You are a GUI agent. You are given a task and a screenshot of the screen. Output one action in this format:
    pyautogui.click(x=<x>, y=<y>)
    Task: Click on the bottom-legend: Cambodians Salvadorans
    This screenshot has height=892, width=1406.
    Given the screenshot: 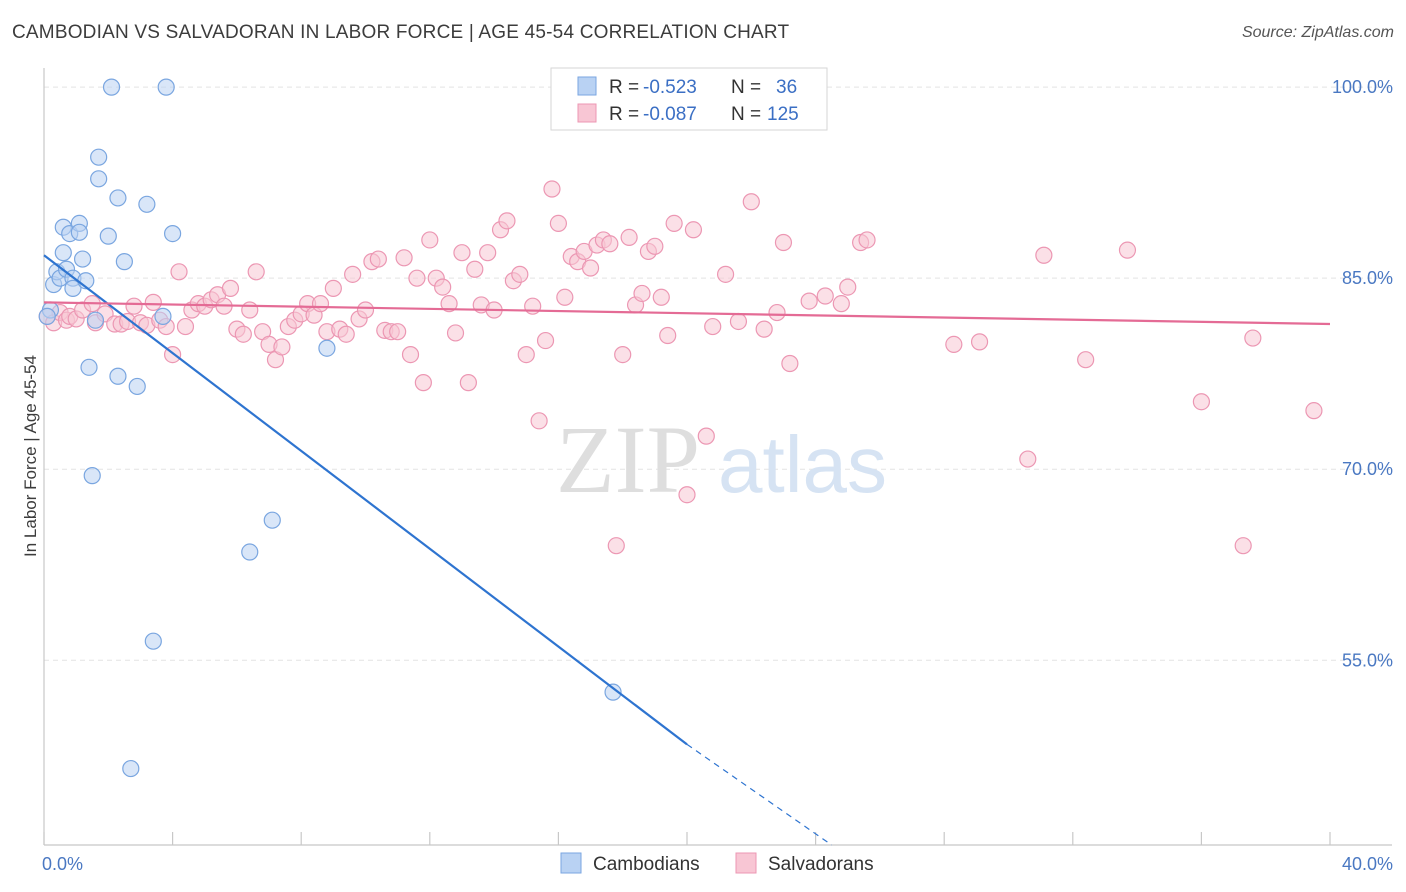 What is the action you would take?
    pyautogui.click(x=717, y=863)
    